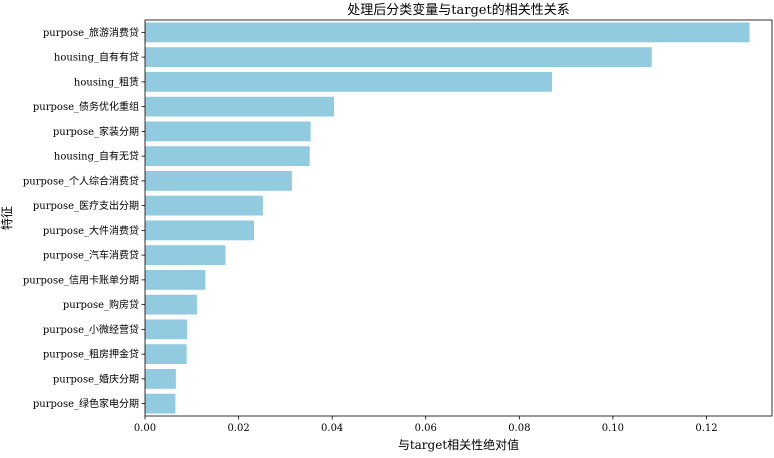 This screenshot has height=458, width=774. What do you see at coordinates (86, 106) in the screenshot?
I see `category-label: purpose_债务优化重组` at bounding box center [86, 106].